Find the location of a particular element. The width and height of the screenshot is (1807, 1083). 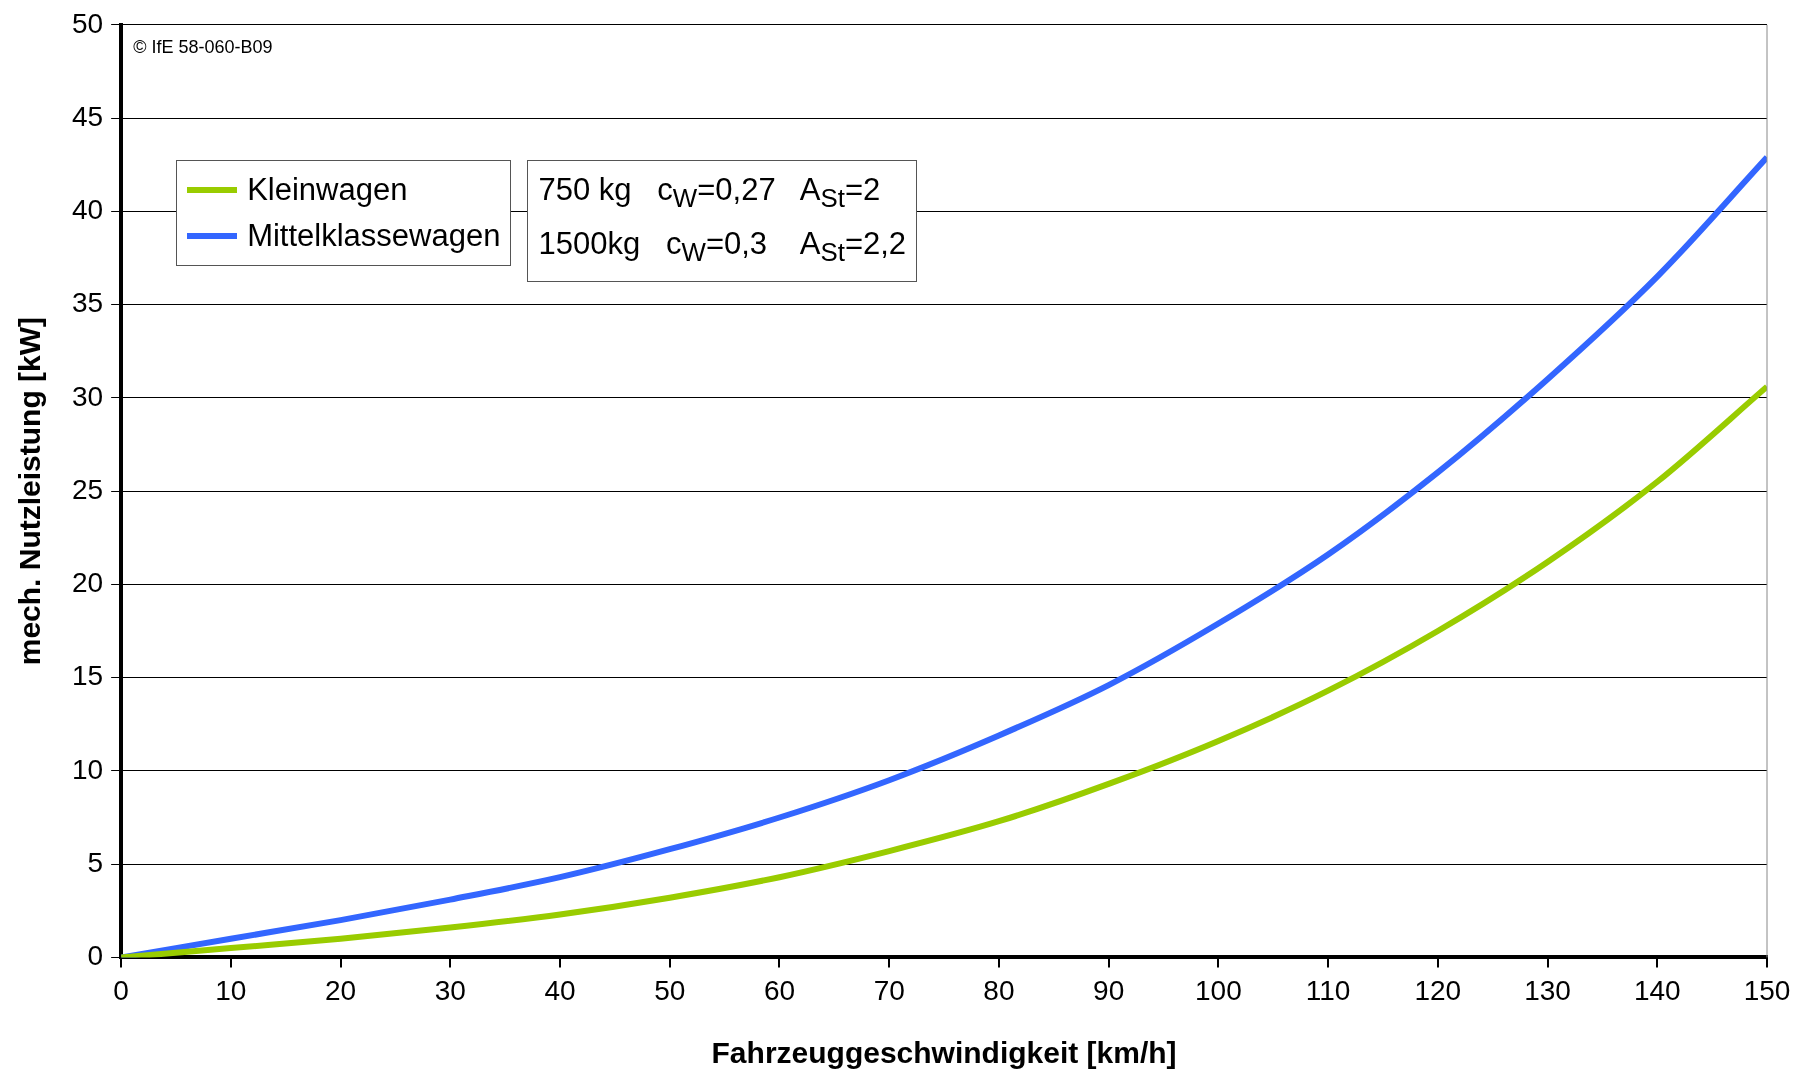

x-tick-label: 70 is located at coordinates (889, 990).